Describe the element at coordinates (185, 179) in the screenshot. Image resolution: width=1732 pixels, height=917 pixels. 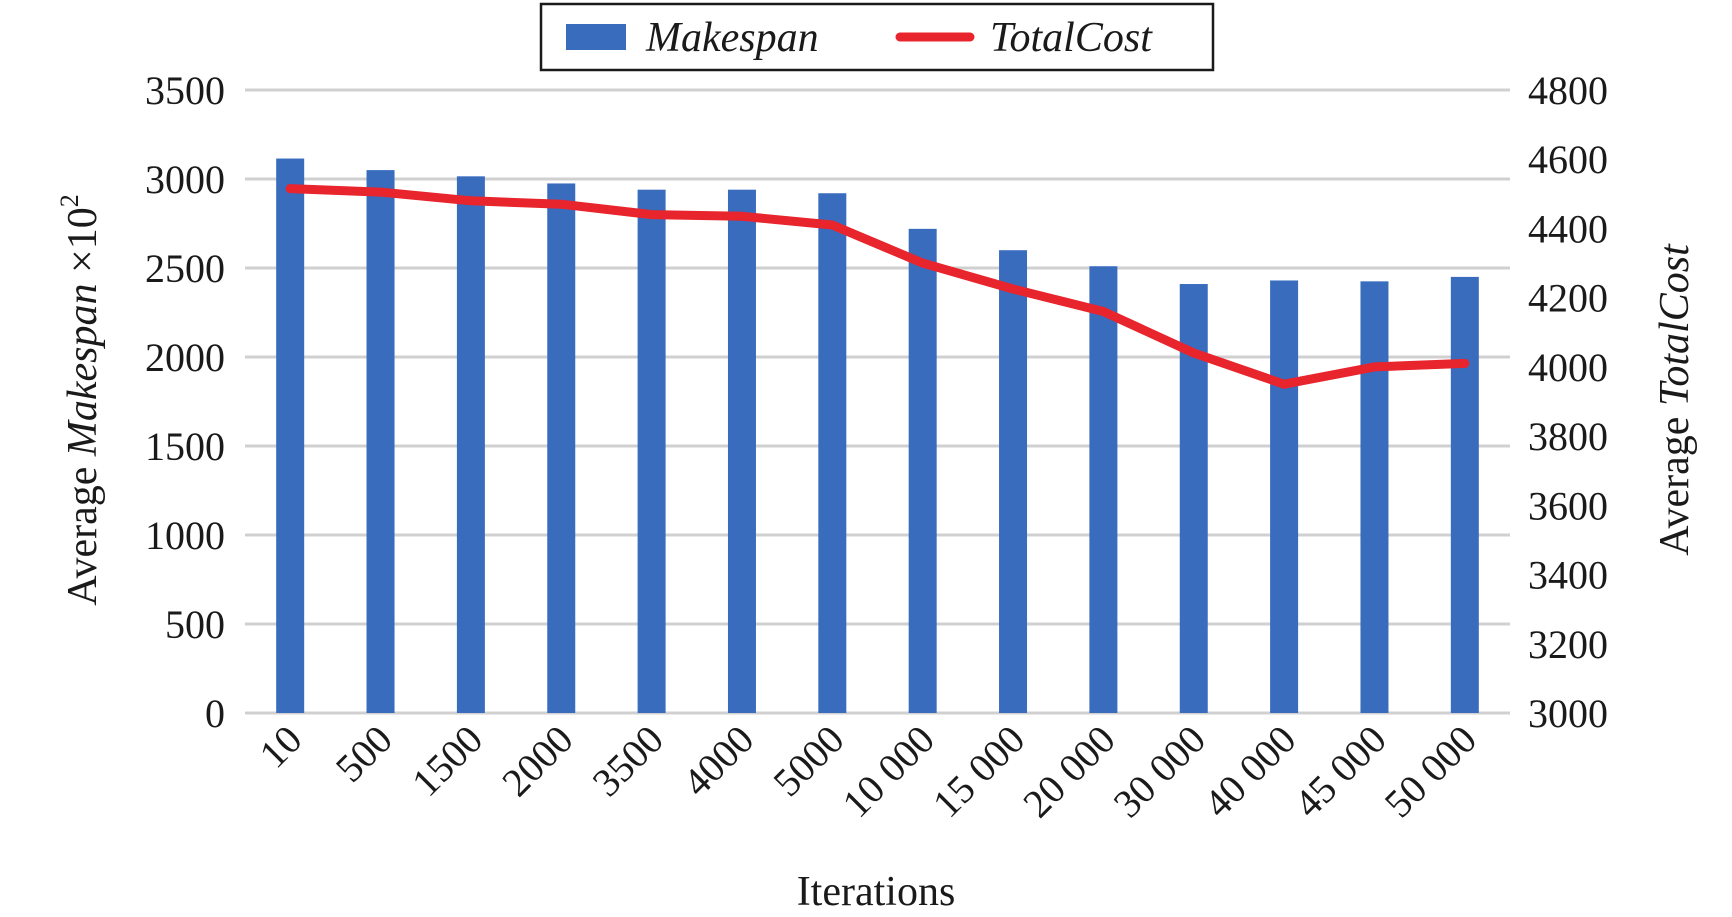
I see `left-y-tick-label: 3000` at that location.